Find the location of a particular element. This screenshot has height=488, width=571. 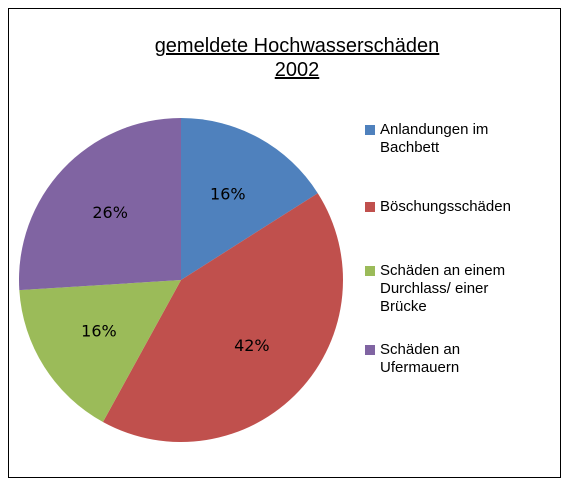

legend-label: Anlandungen im Bachbett is located at coordinates (434, 138).